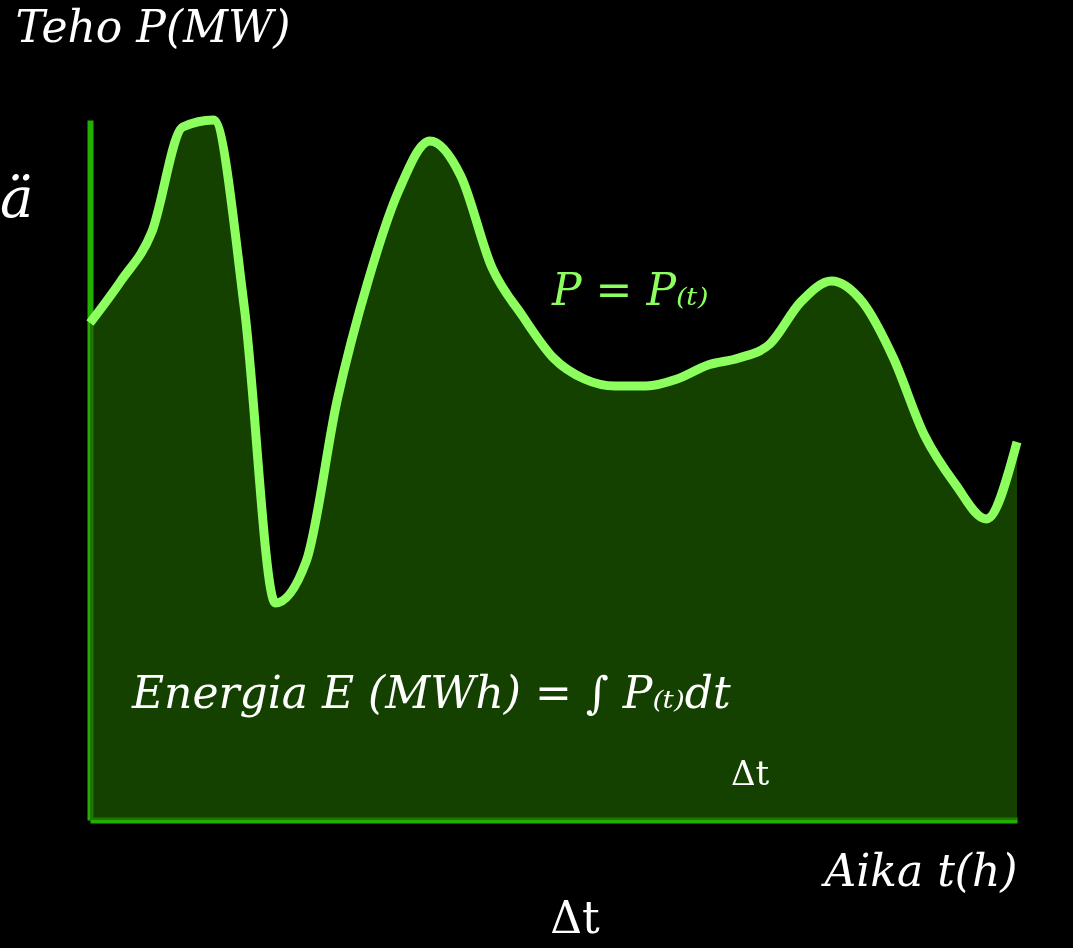  What do you see at coordinates (750, 773) in the screenshot?
I see `annotation: Δt` at bounding box center [750, 773].